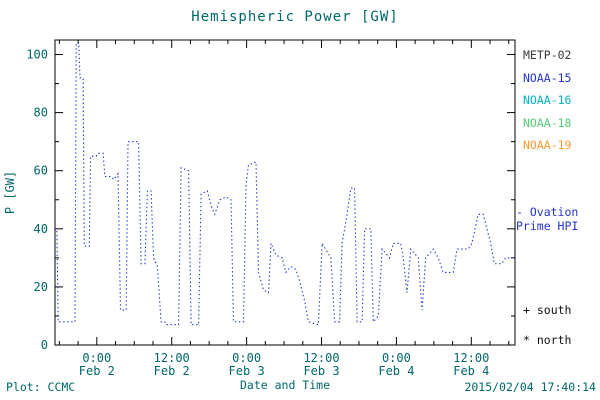 The image size is (600, 400). I want to click on svg-text: 60, so click(41, 171).